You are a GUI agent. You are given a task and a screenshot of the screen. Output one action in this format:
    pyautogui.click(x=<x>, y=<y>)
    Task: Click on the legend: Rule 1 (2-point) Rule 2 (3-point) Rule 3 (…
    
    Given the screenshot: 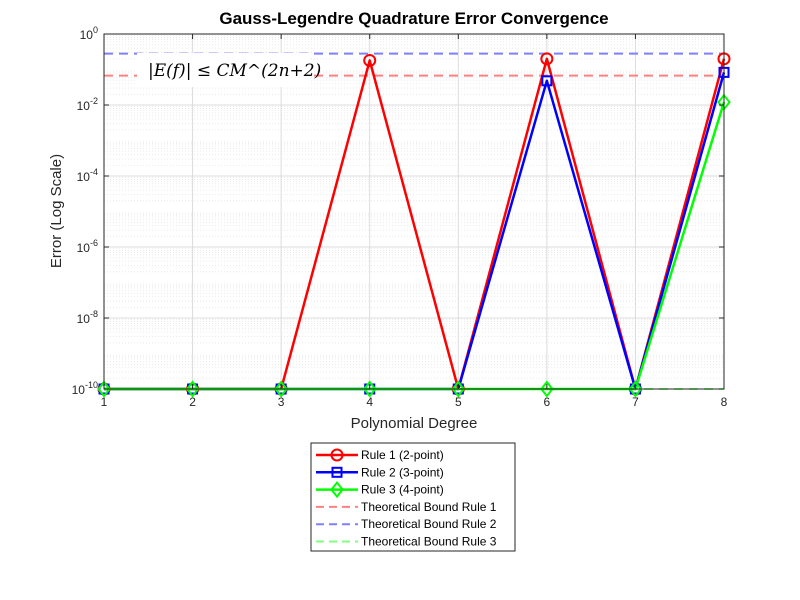 What is the action you would take?
    pyautogui.click(x=413, y=497)
    